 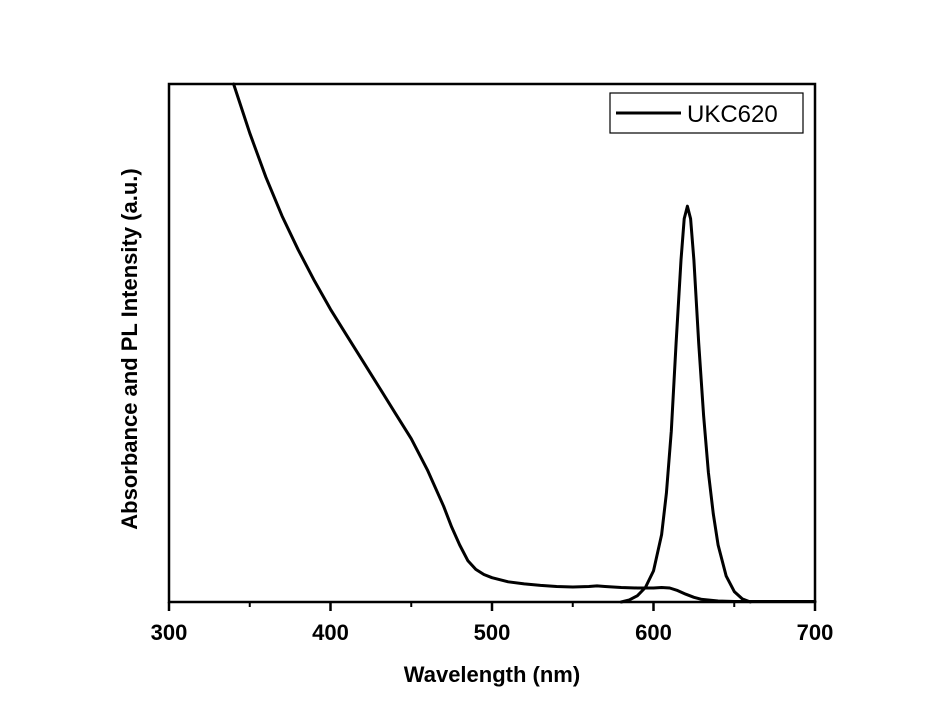 What do you see at coordinates (169, 632) in the screenshot?
I see `x-tick-label: 300` at bounding box center [169, 632].